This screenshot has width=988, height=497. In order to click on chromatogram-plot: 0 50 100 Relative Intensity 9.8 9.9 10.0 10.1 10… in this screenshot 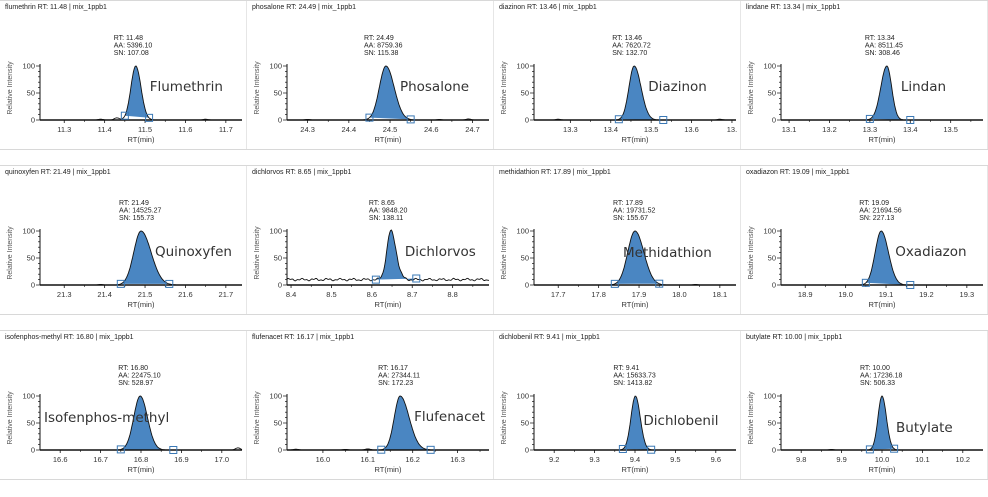, I will do `click(865, 419)`.